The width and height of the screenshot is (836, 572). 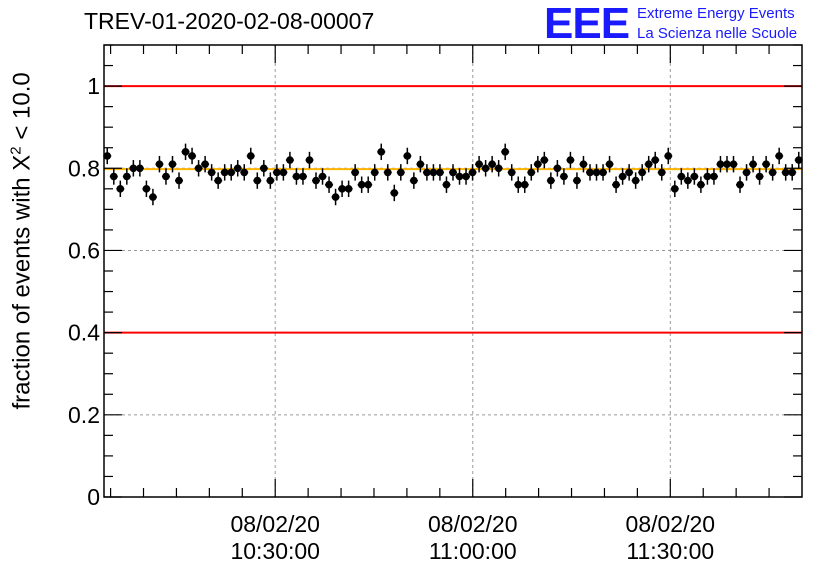 I want to click on chart-title: TREV-01-2020-02-08-00007, so click(x=229, y=21).